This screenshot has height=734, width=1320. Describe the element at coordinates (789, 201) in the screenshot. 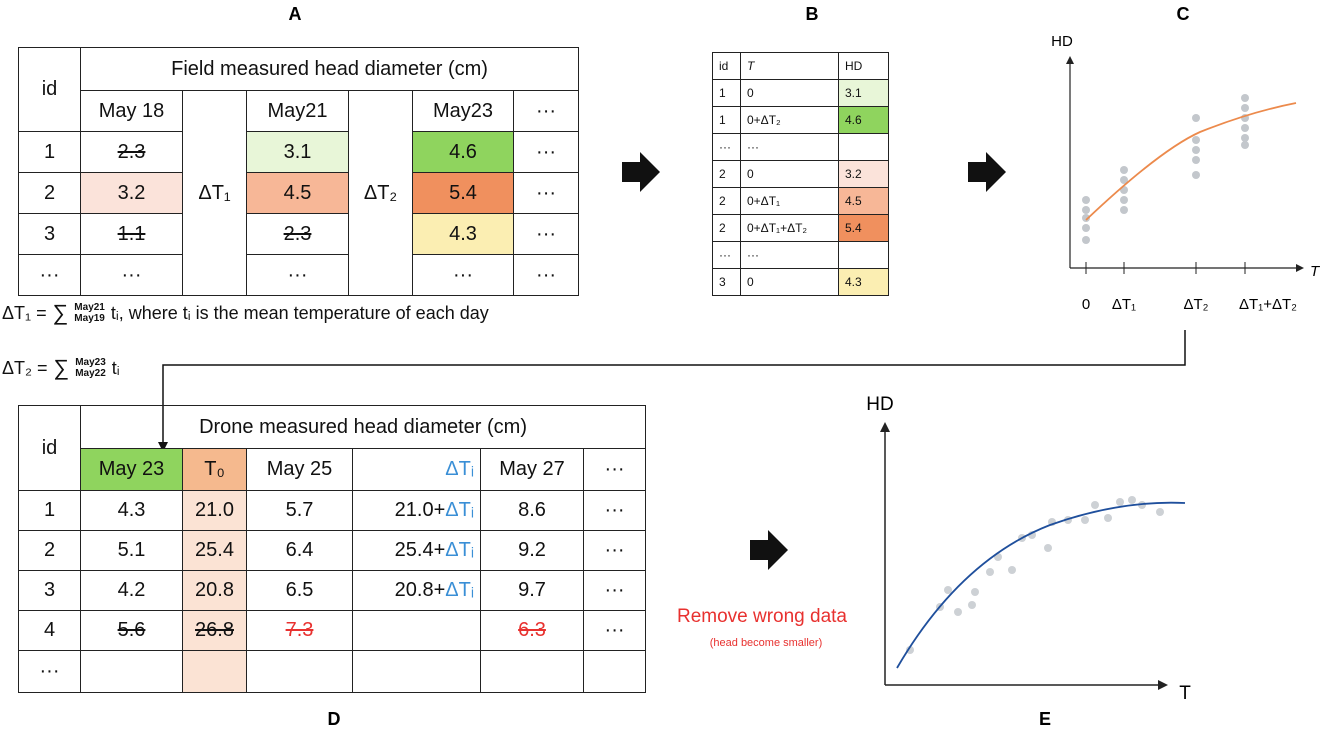

I see `table-cell: 0+ΔT₁` at that location.